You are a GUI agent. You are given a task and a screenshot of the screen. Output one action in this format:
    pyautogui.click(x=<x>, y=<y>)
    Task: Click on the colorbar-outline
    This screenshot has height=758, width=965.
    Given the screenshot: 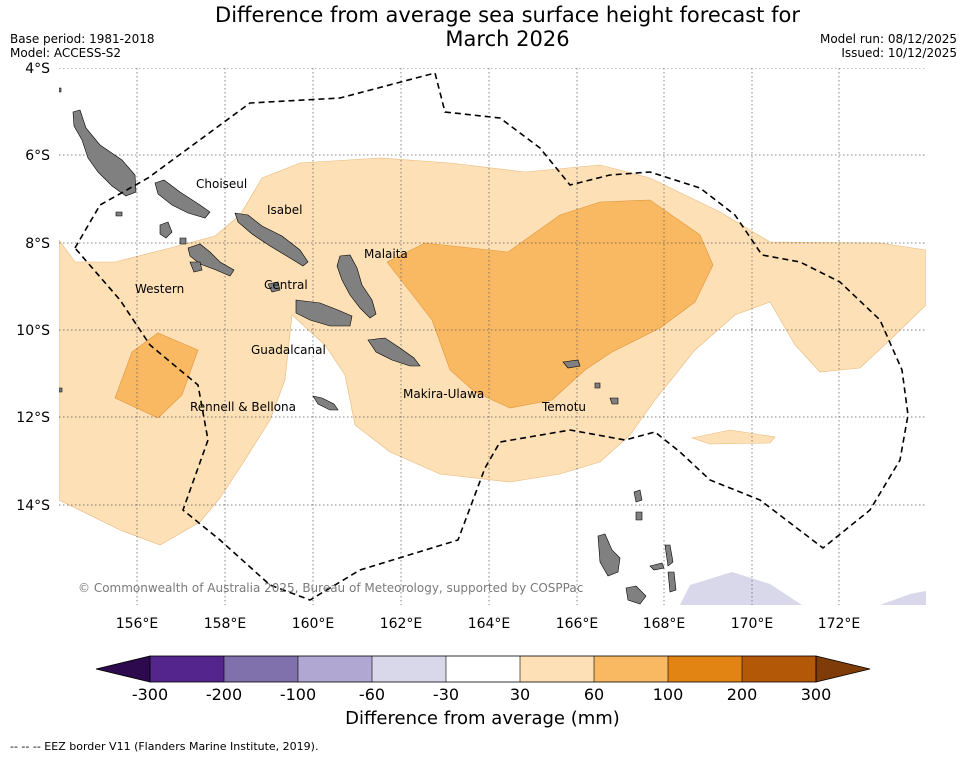 What is the action you would take?
    pyautogui.click(x=483, y=669)
    